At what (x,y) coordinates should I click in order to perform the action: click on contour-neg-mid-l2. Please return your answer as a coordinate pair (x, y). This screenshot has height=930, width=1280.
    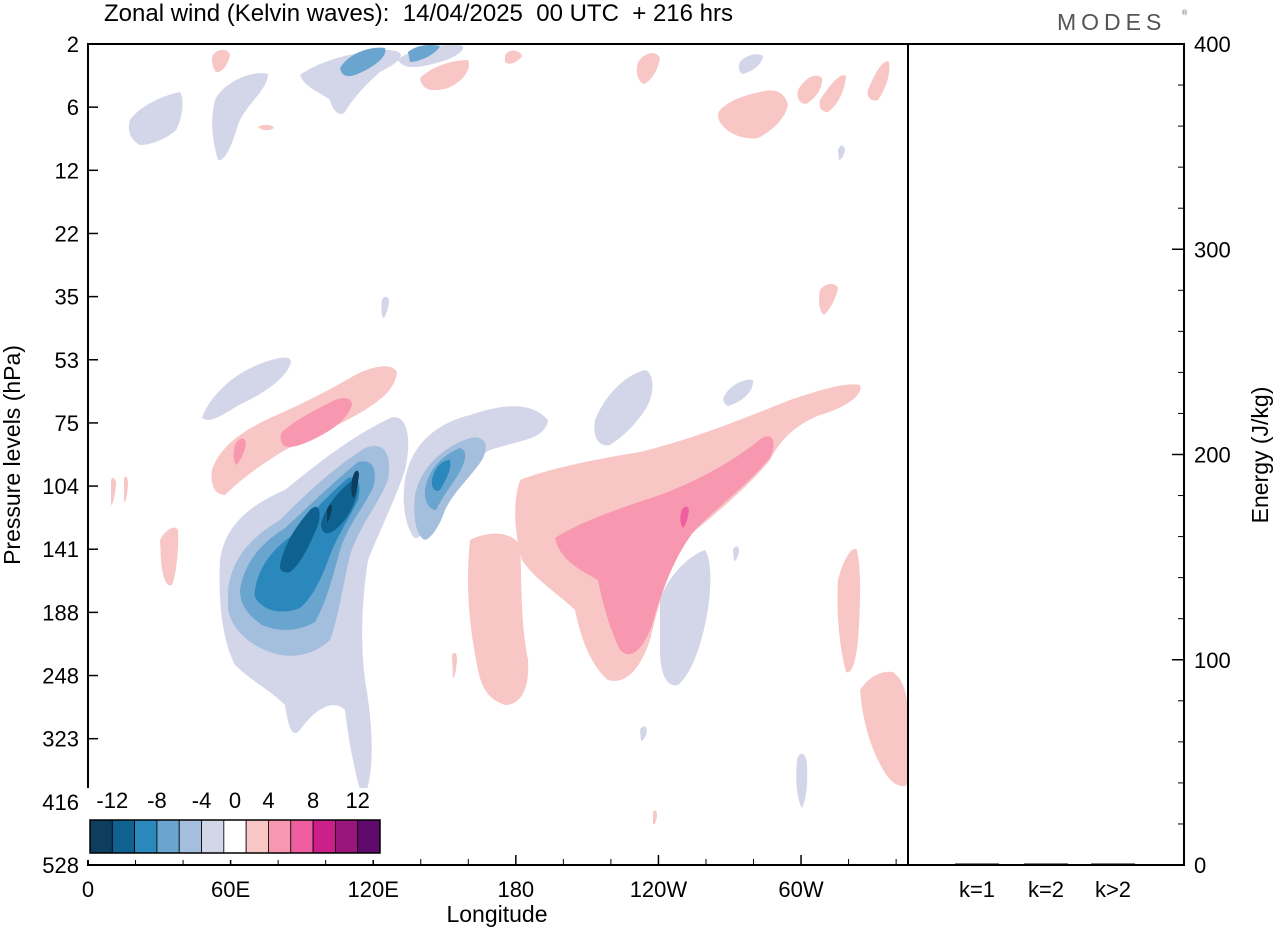
    Looking at the image, I should click on (450, 488).